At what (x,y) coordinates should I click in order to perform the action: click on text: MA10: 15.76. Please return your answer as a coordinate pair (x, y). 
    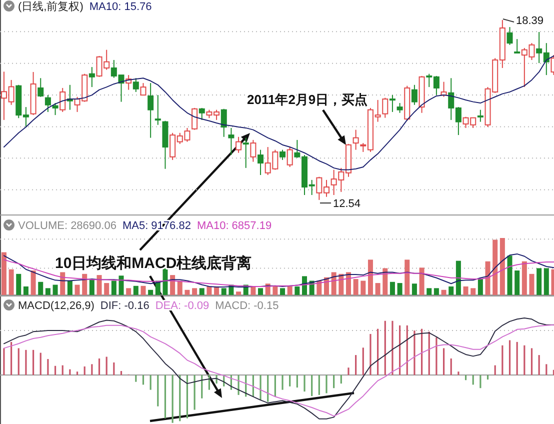
    Looking at the image, I should click on (120, 7).